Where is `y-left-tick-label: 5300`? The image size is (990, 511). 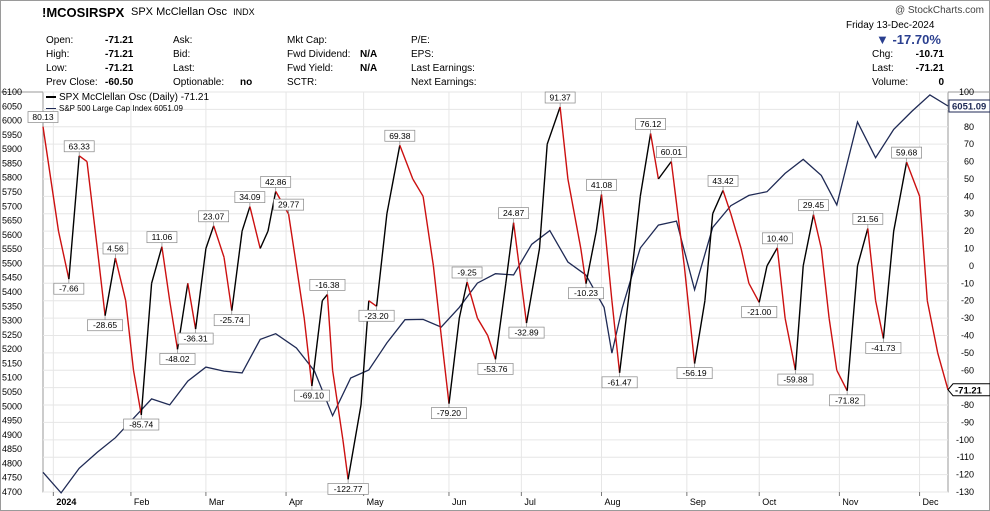 y-left-tick-label: 5300 is located at coordinates (12, 321).